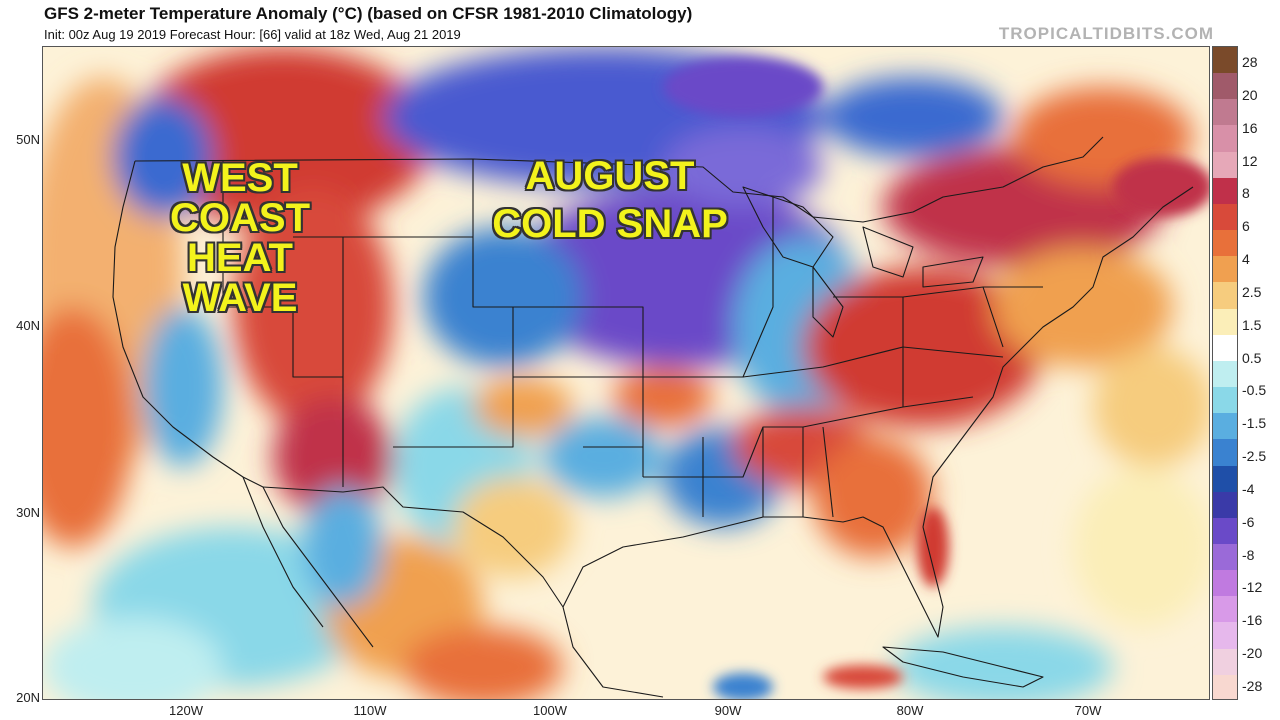 This screenshot has height=720, width=1280. Describe the element at coordinates (1250, 160) in the screenshot. I see `colorbar-label: 12` at that location.